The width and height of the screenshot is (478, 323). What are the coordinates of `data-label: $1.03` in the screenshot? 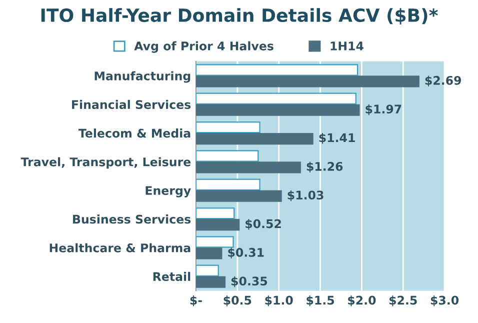 It's located at (306, 196).